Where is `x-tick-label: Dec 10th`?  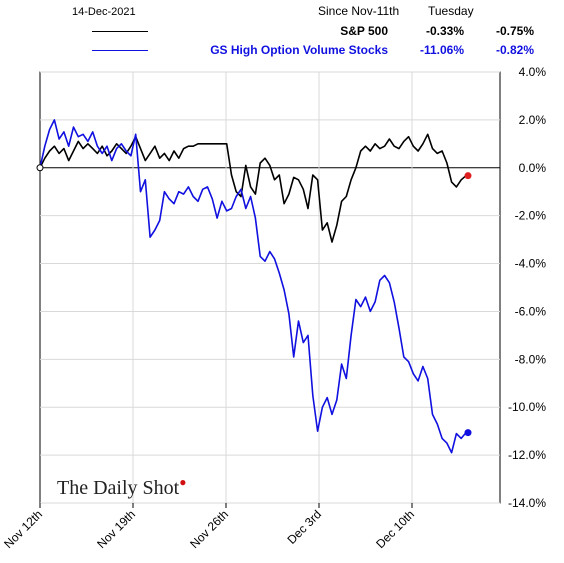 x-tick-label: Dec 10th is located at coordinates (395, 529).